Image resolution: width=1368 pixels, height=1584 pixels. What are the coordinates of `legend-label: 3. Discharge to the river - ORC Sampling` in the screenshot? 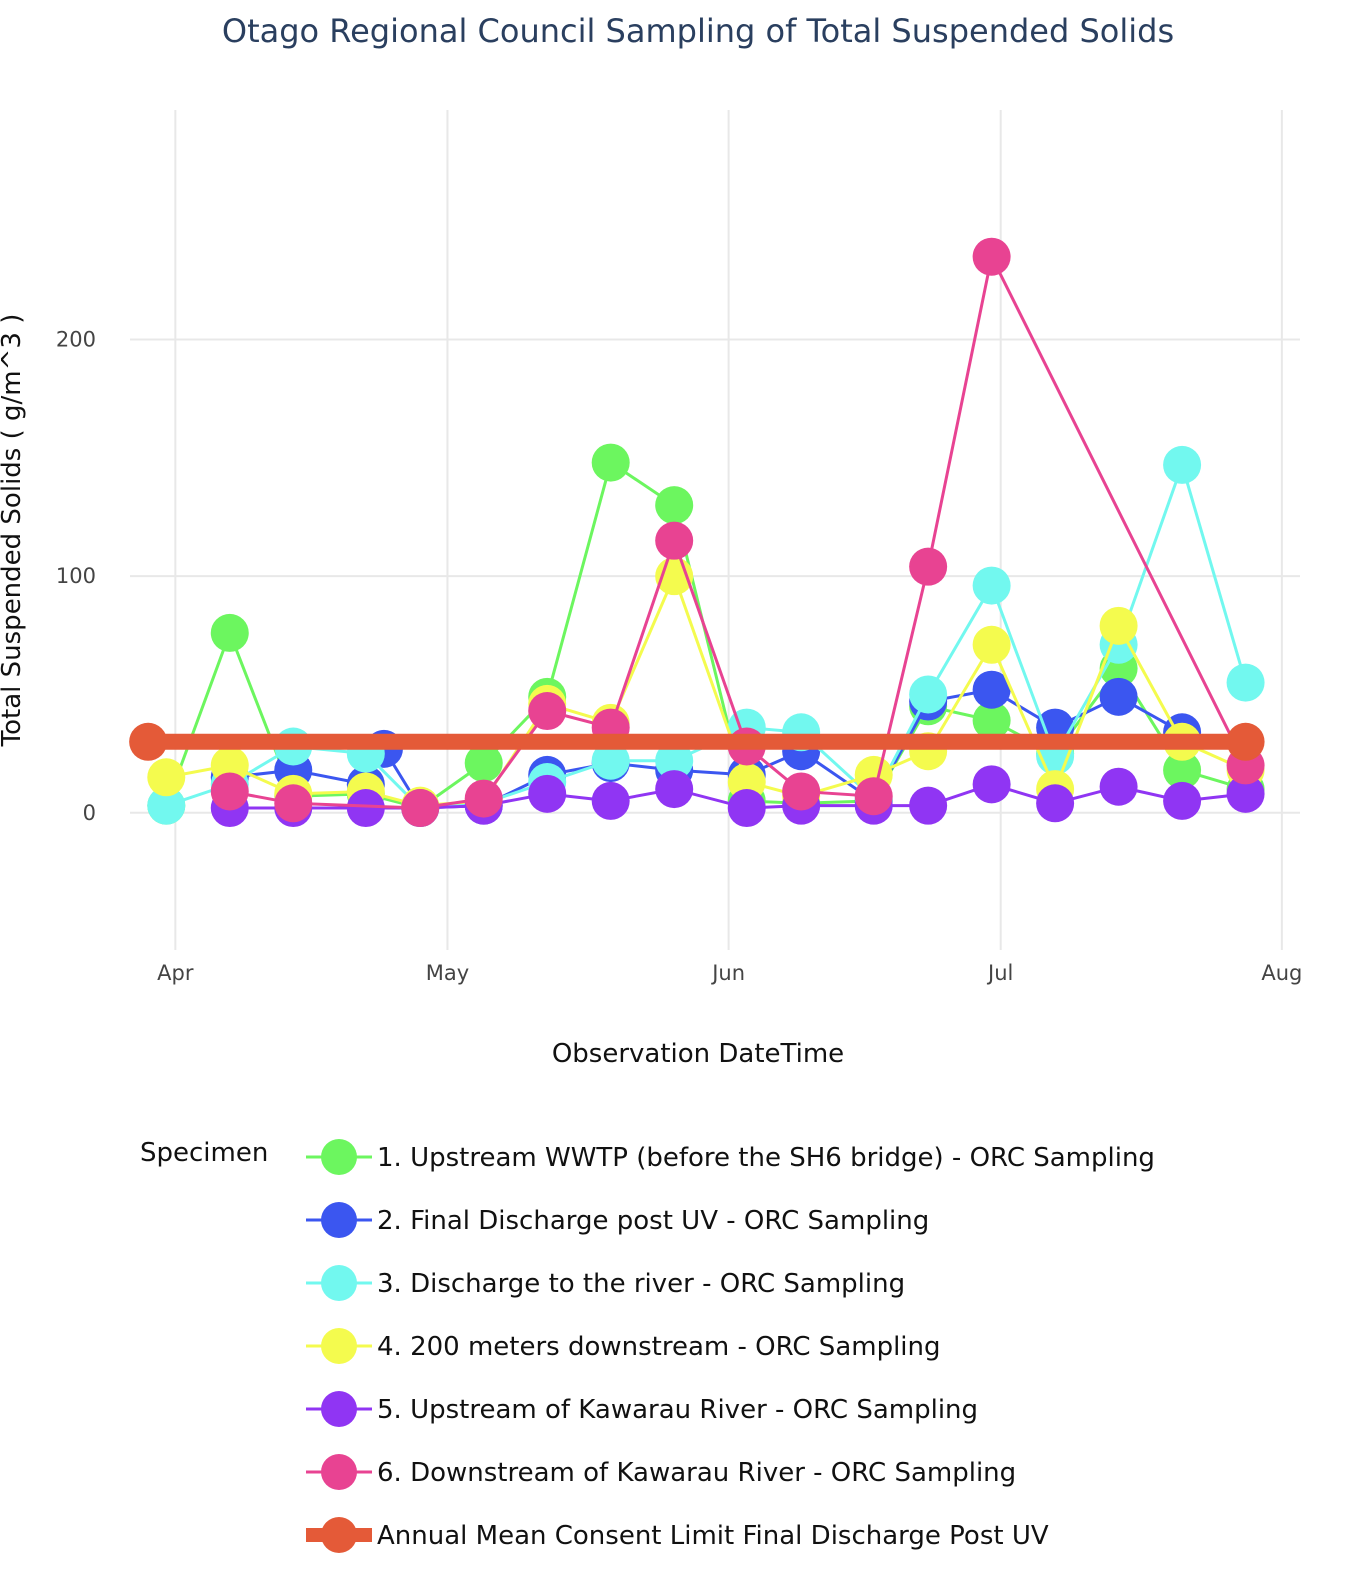 It's located at (641, 1284).